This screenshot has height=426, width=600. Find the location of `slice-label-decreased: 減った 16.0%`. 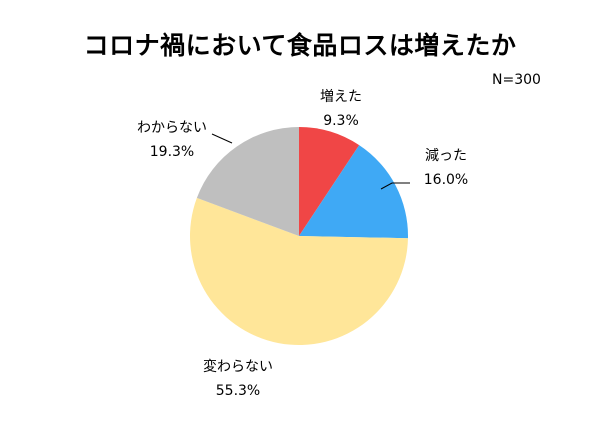

slice-label-decreased: 減った 16.0% is located at coordinates (446, 168).